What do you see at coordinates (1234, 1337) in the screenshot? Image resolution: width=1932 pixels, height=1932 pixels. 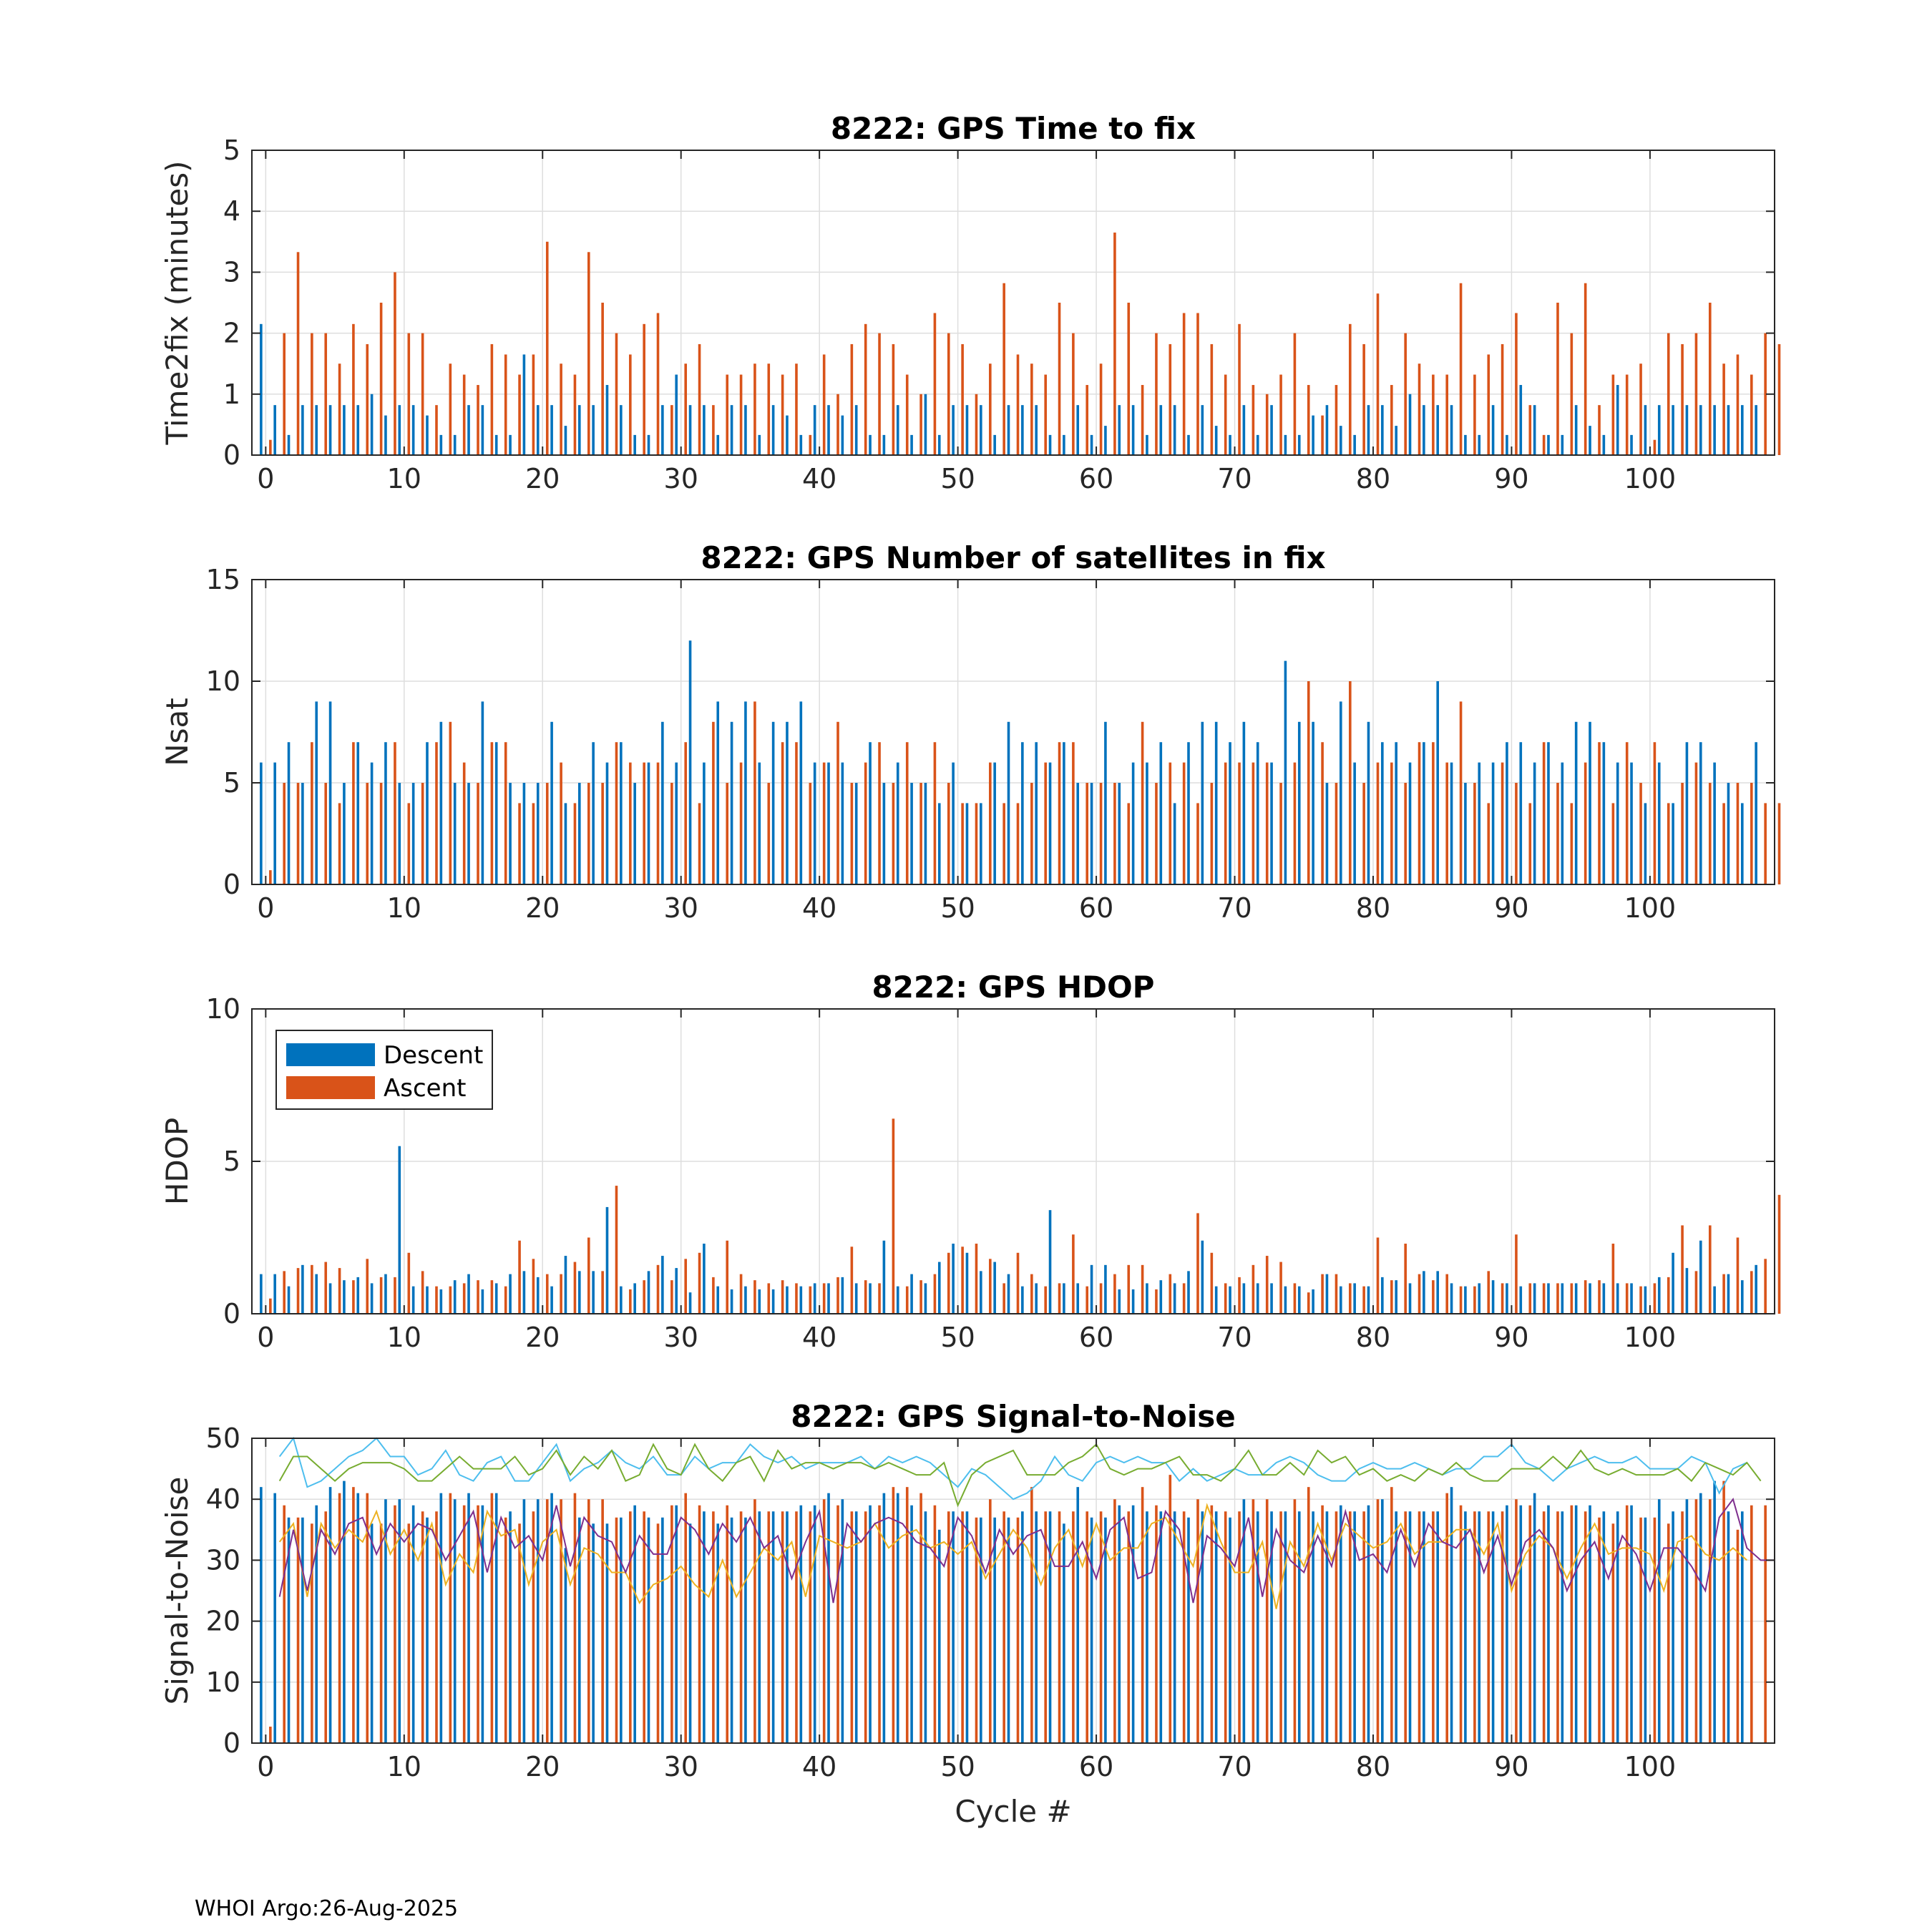 I see `x-tick-label: 70` at bounding box center [1234, 1337].